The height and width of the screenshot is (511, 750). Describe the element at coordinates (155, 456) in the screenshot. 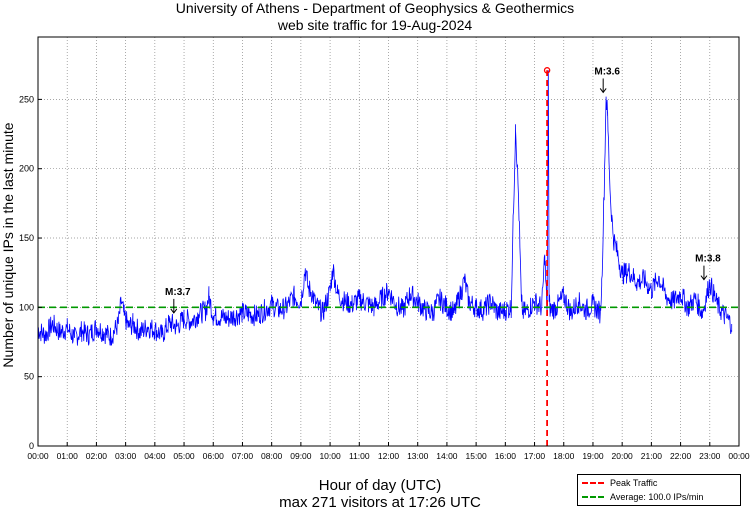

I see `x-tick-label: 04:00` at that location.